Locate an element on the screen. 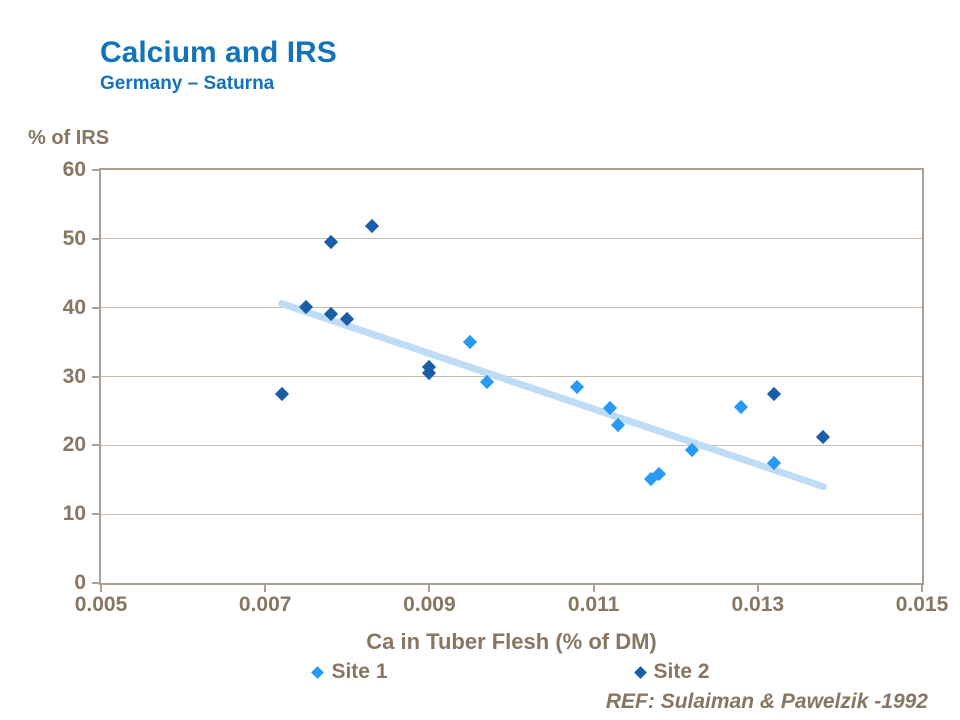 The height and width of the screenshot is (720, 960). legend-item-site-2: Site 2 is located at coordinates (671, 672).